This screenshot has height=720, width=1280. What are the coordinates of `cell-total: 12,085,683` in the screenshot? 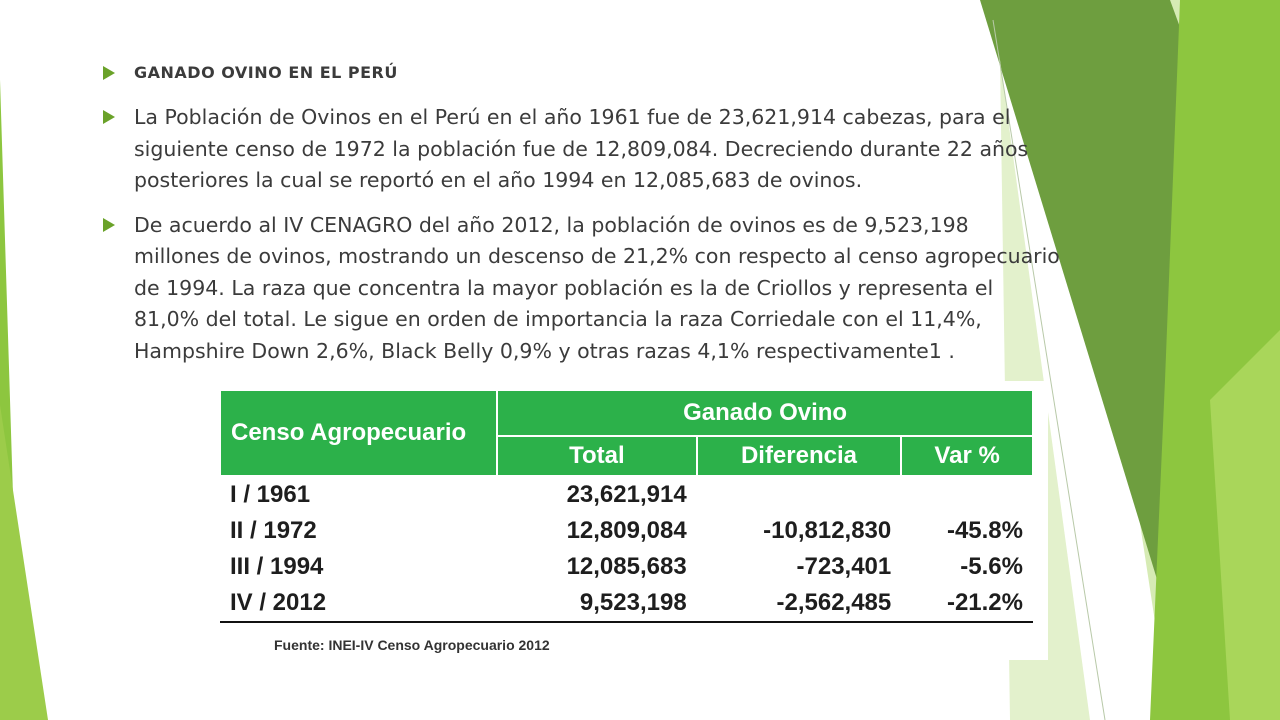 It's located at (626, 566).